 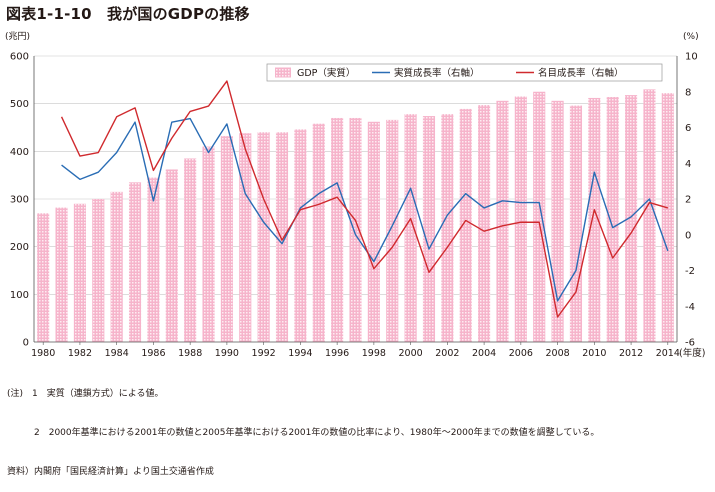 What do you see at coordinates (688, 164) in the screenshot?
I see `right-tick-label: 4` at bounding box center [688, 164].